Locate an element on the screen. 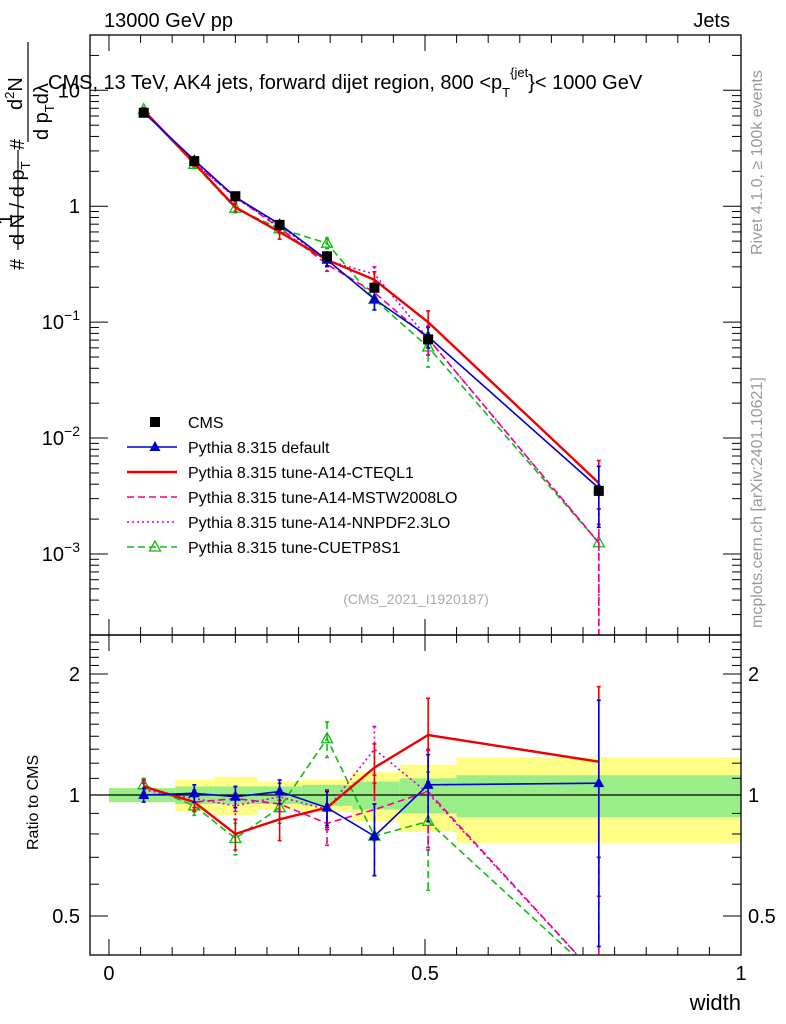 The height and width of the screenshot is (1024, 786). legend-label-4: Pythia 8.315 tune-CUETP8S1 is located at coordinates (294, 548).